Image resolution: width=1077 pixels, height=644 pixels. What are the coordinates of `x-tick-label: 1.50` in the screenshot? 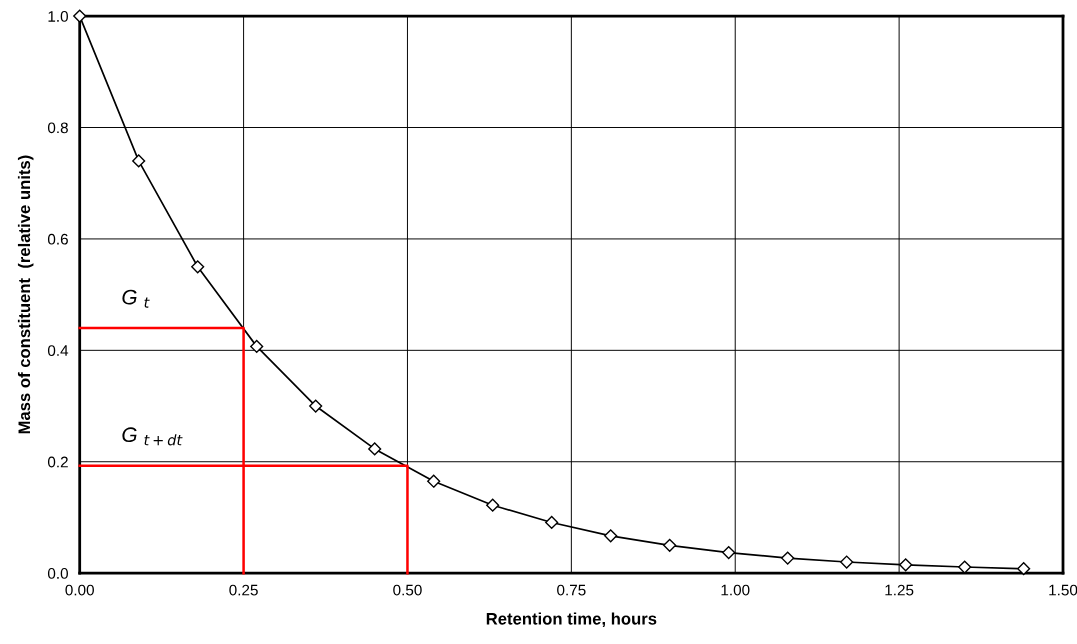 It's located at (1063, 590).